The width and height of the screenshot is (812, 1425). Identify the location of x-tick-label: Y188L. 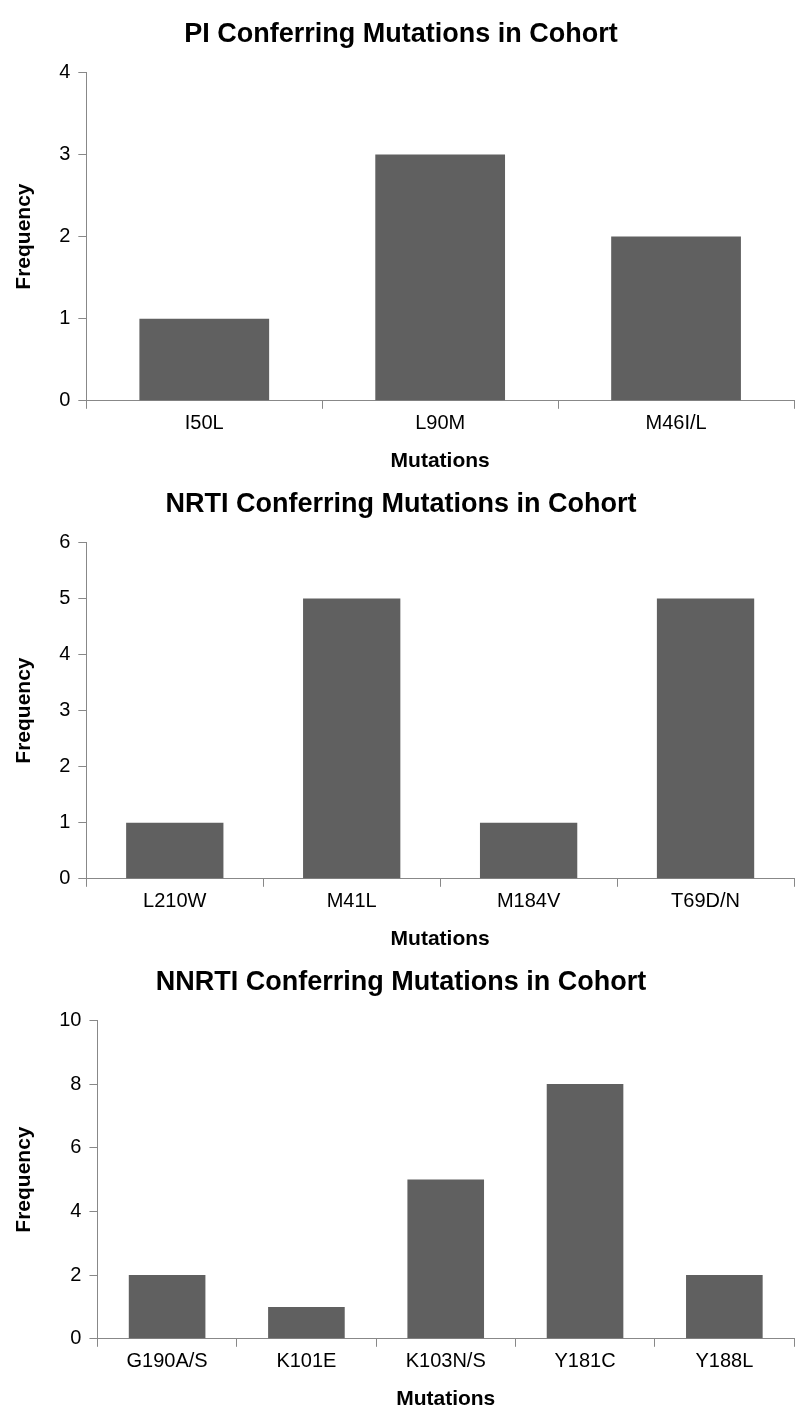
(724, 1360).